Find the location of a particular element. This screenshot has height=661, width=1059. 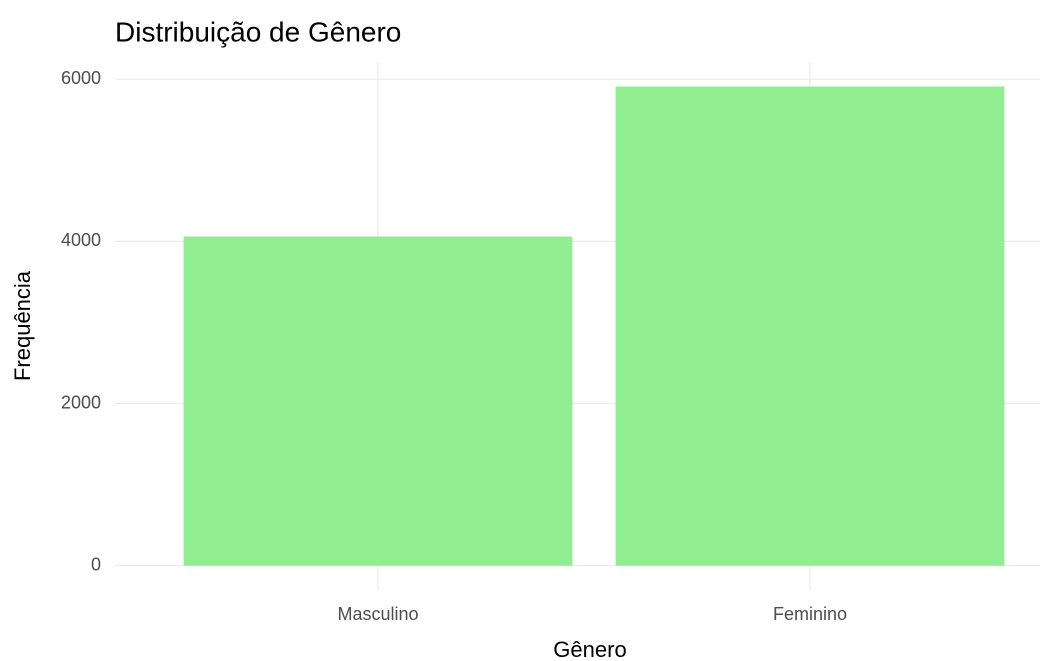

y-tick-label: 2000 is located at coordinates (81, 402).